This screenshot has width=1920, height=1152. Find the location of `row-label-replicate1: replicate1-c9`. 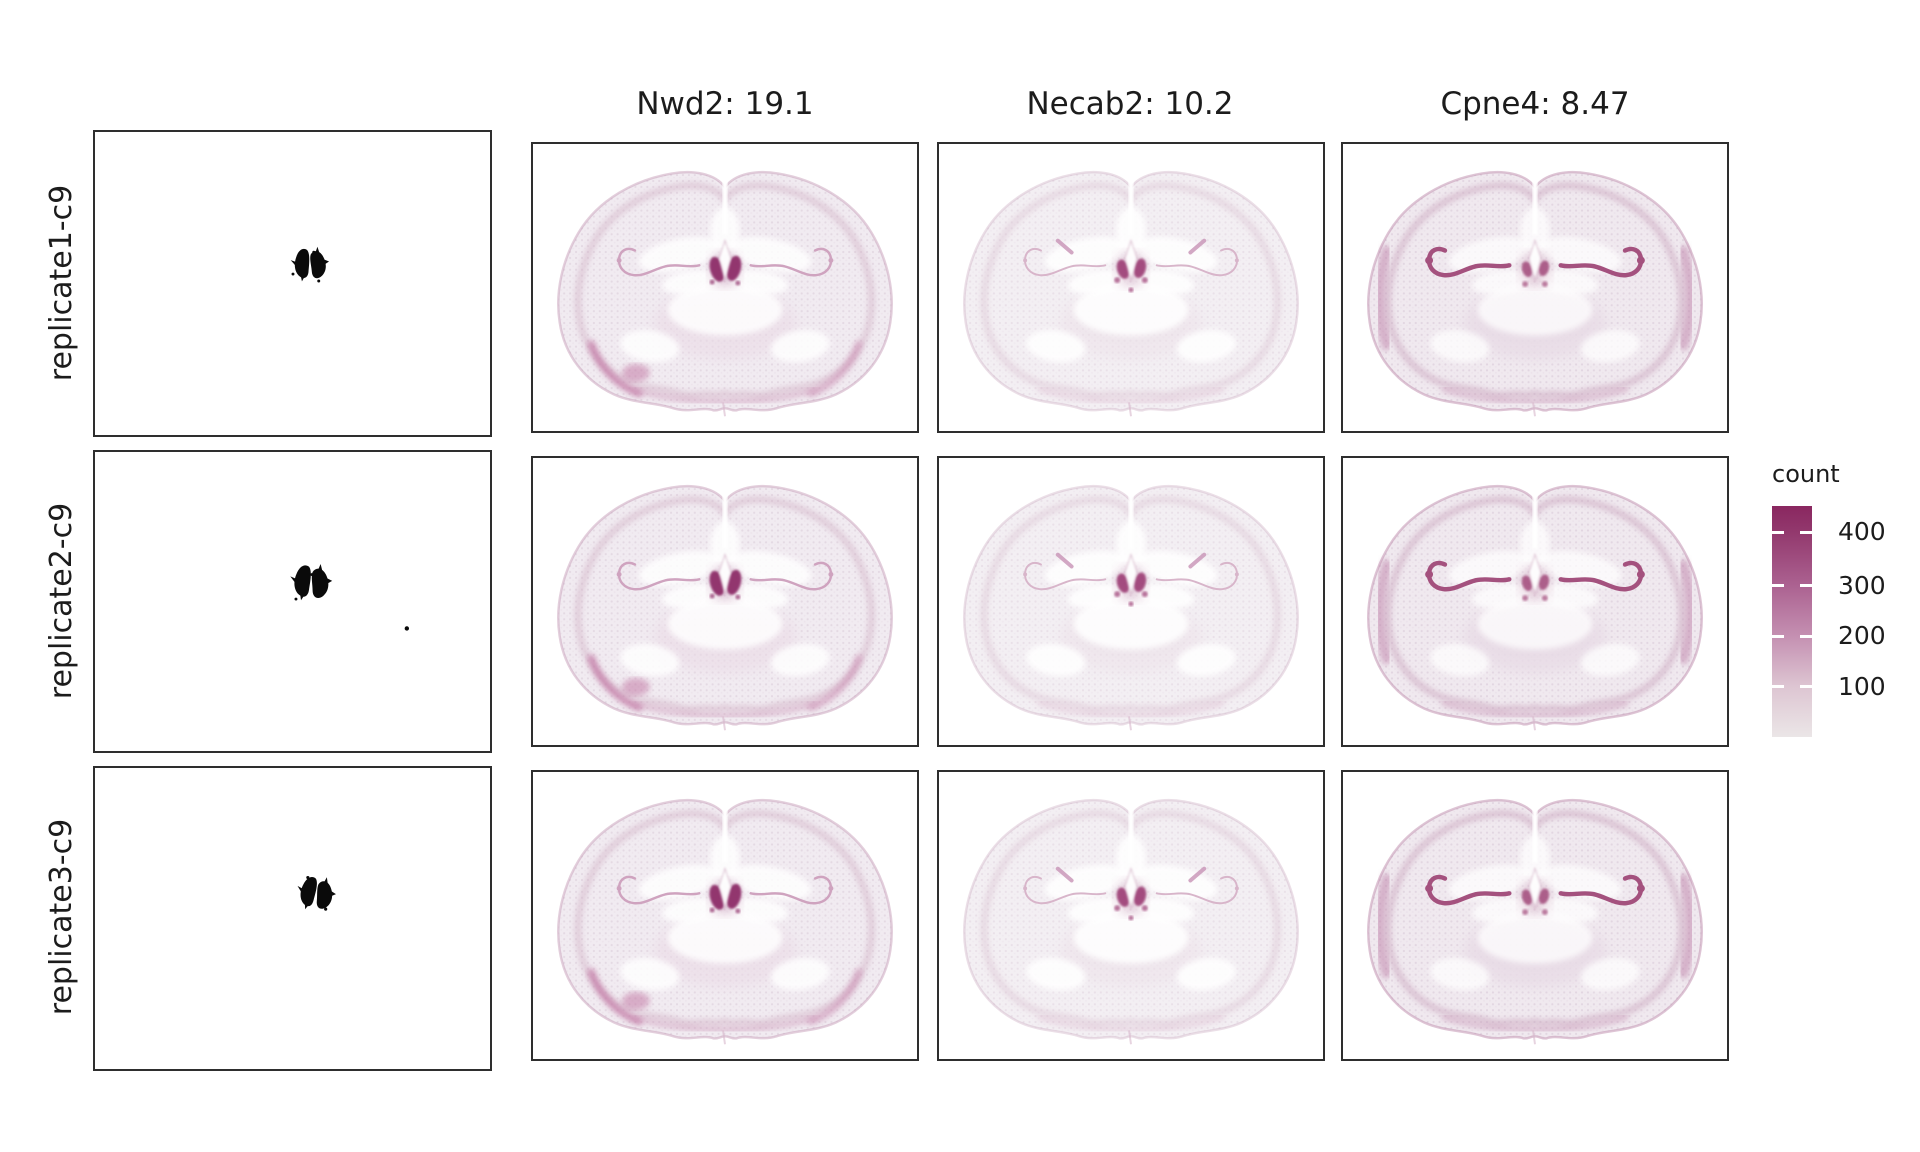

row-label-replicate1: replicate1-c9 is located at coordinates (61, 283).